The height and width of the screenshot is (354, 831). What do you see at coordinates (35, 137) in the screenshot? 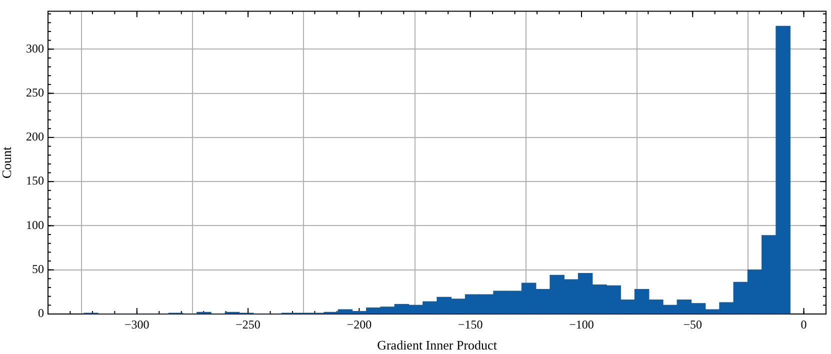
I see `y-tick-label: 200` at bounding box center [35, 137].